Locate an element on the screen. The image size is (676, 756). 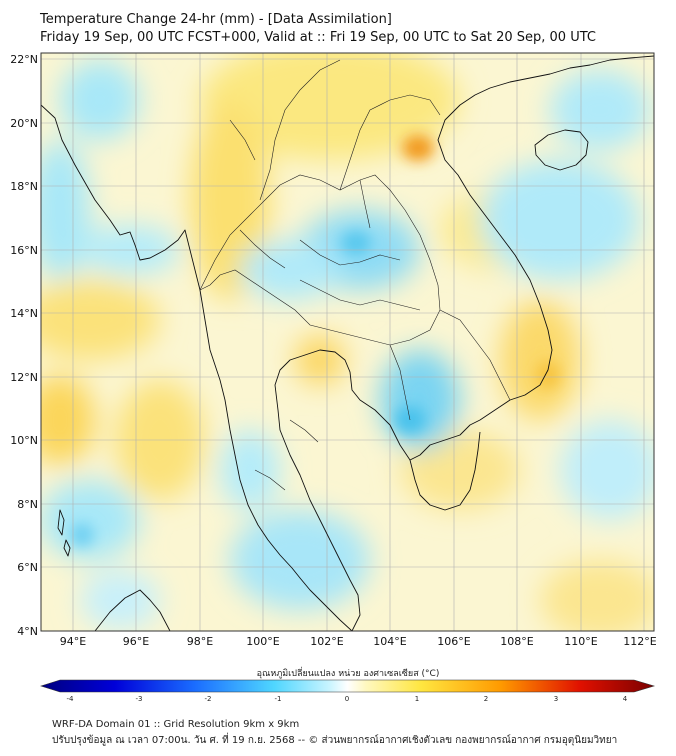
lon-tick-label: 108°E is located at coordinates (516, 641).